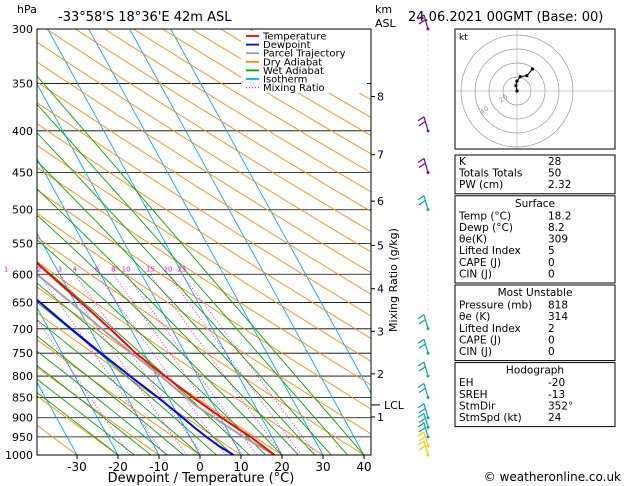  Describe the element at coordinates (535, 204) in the screenshot. I see `surface-table-title: Surface` at that location.